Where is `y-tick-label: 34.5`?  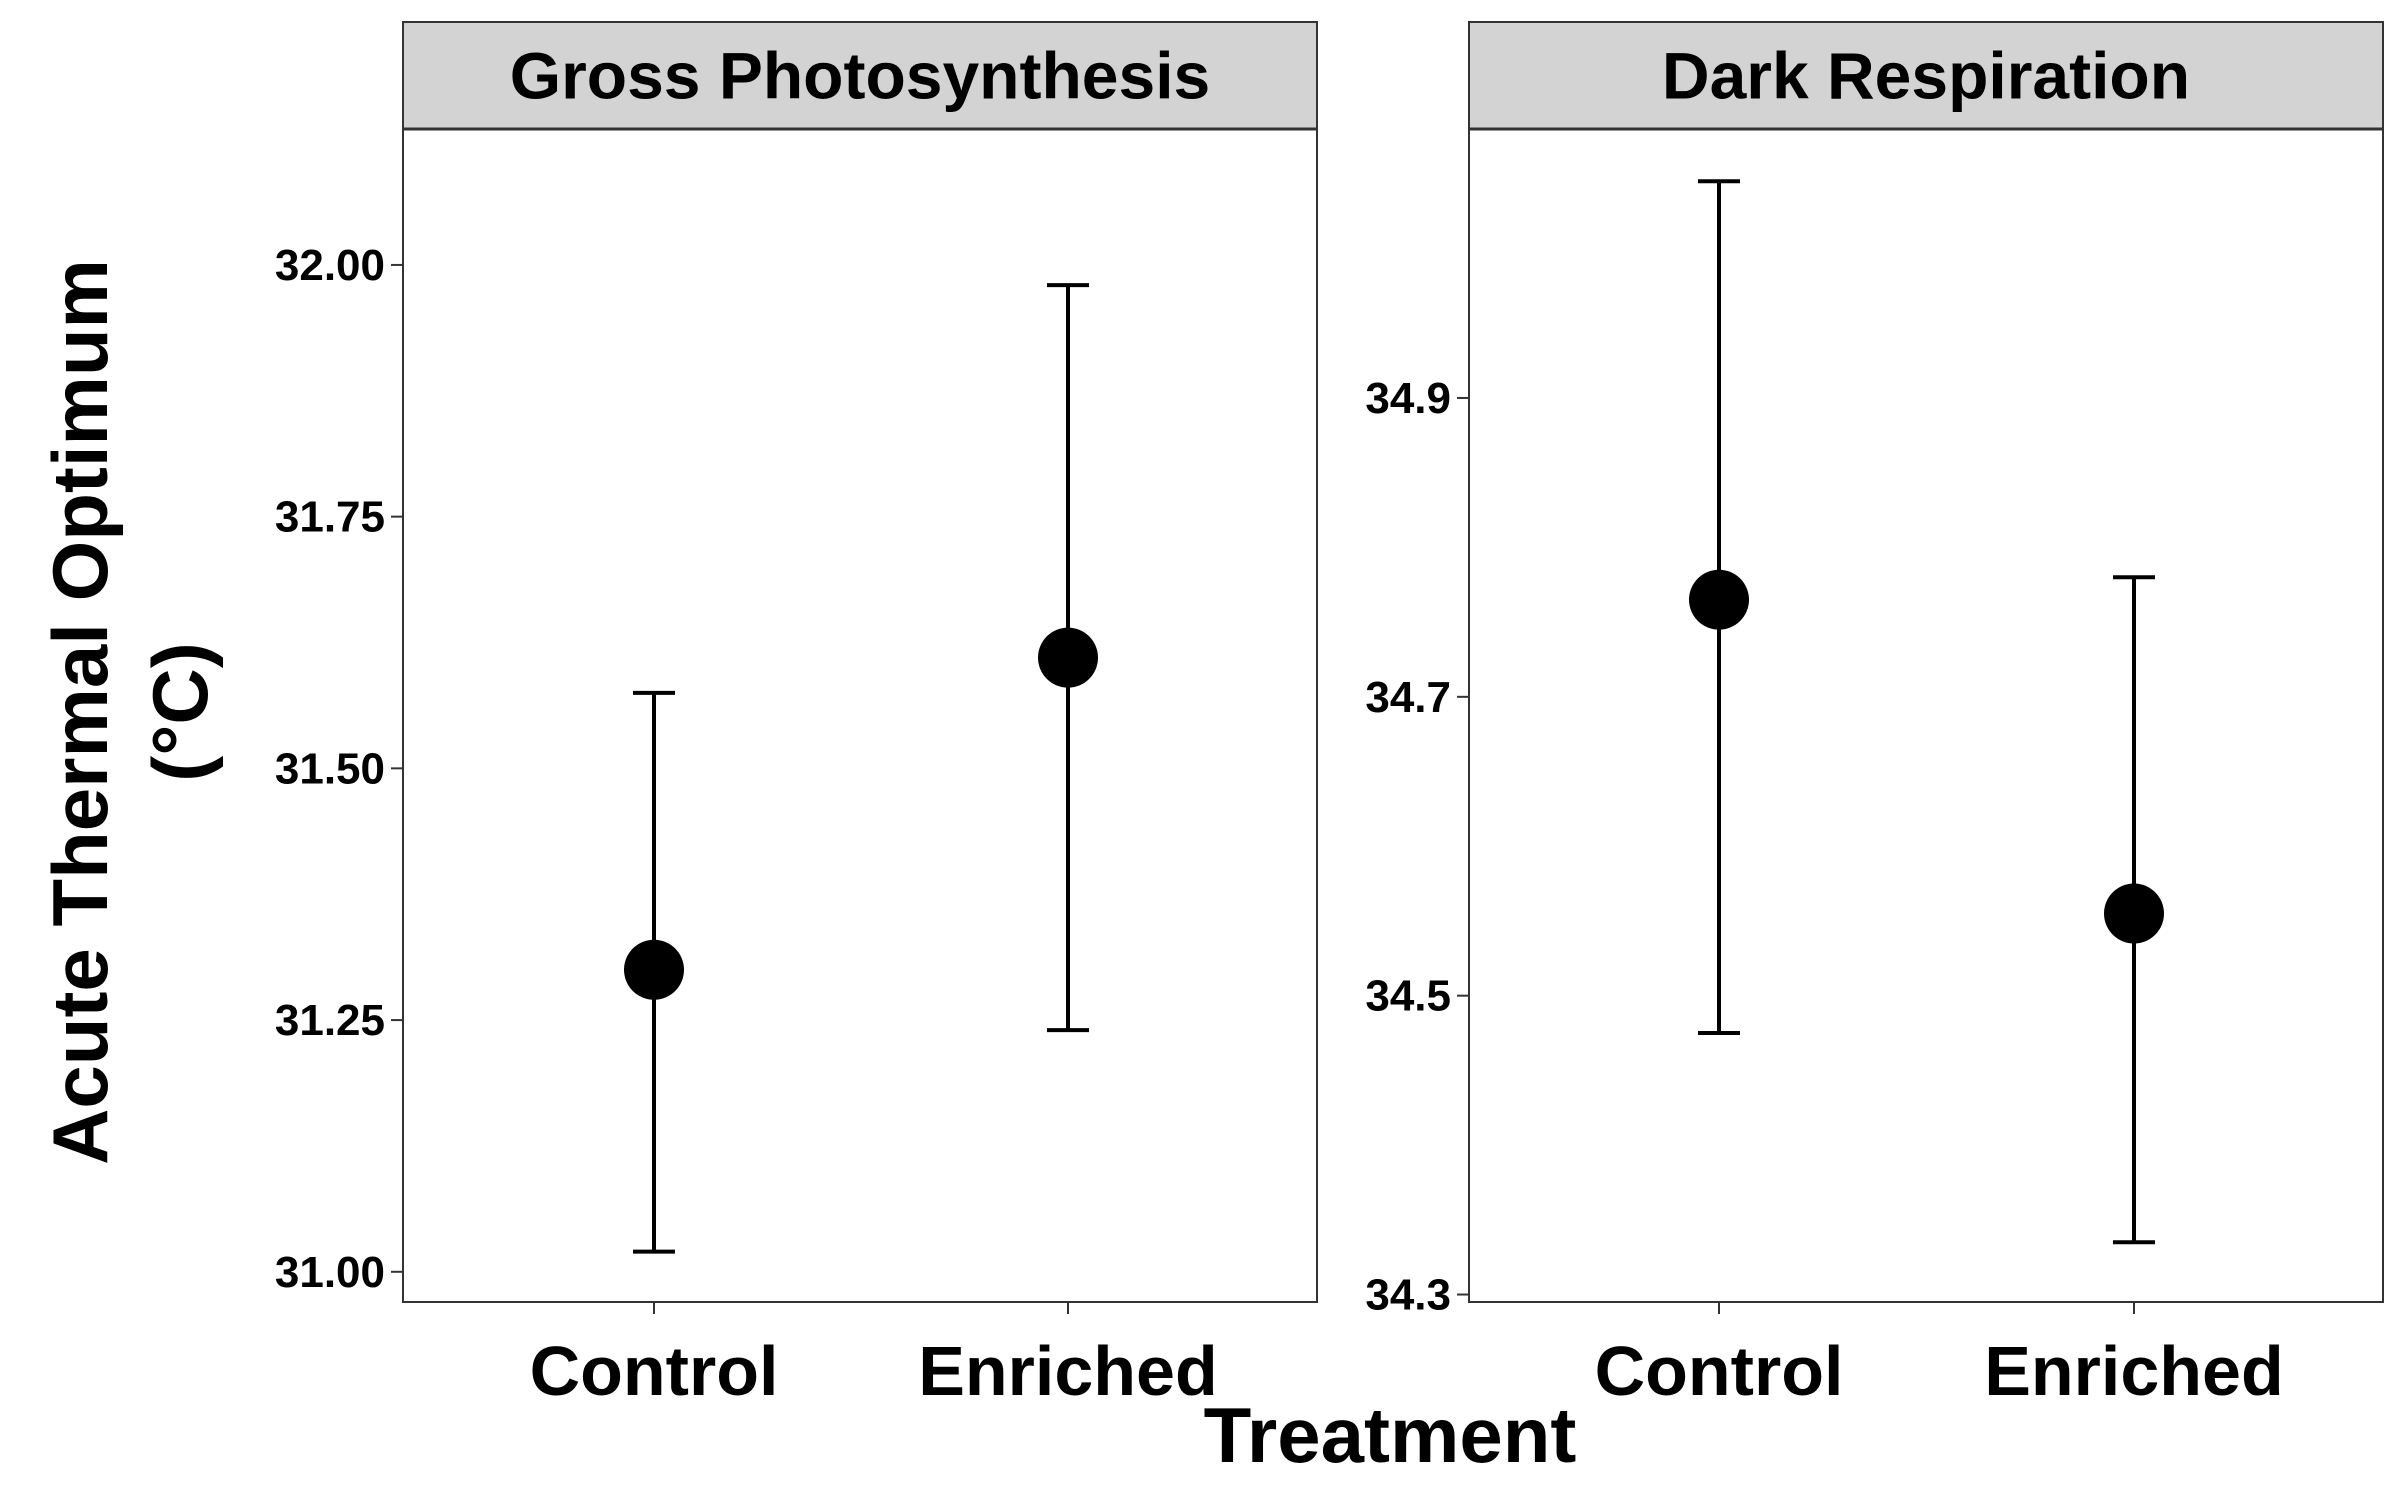 y-tick-label: 34.5 is located at coordinates (1408, 996).